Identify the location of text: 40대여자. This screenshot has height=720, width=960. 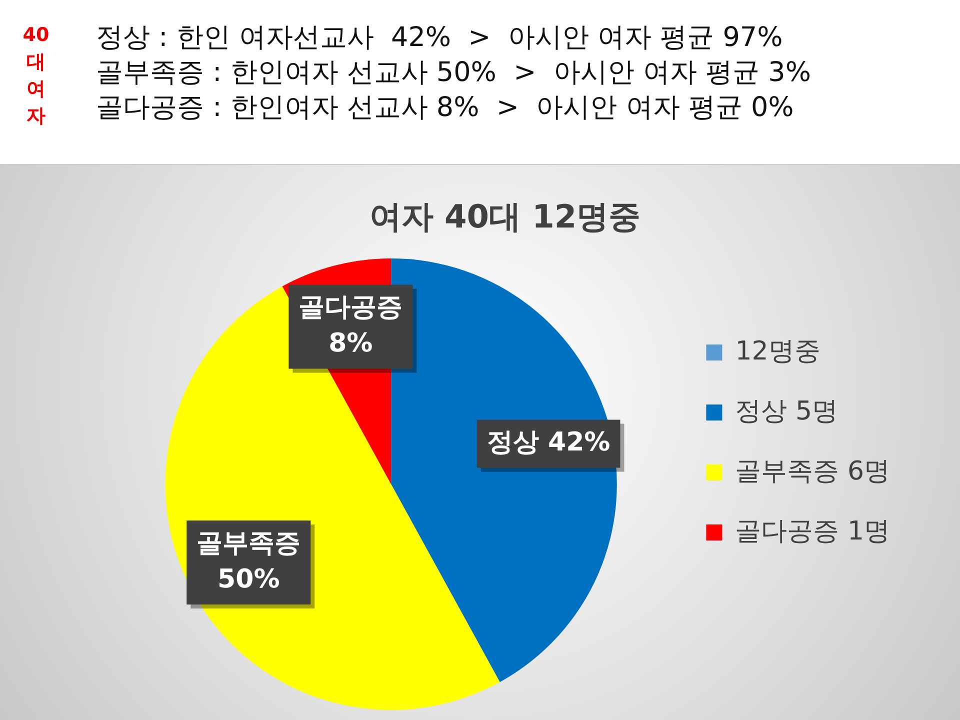
(36, 76).